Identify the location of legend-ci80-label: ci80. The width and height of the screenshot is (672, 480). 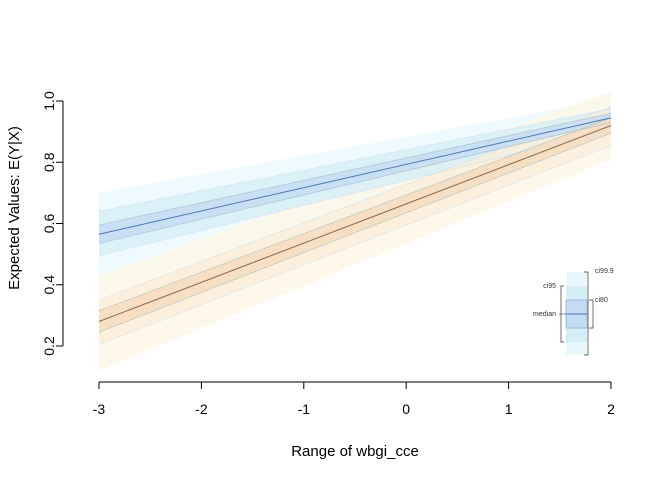
(601, 300).